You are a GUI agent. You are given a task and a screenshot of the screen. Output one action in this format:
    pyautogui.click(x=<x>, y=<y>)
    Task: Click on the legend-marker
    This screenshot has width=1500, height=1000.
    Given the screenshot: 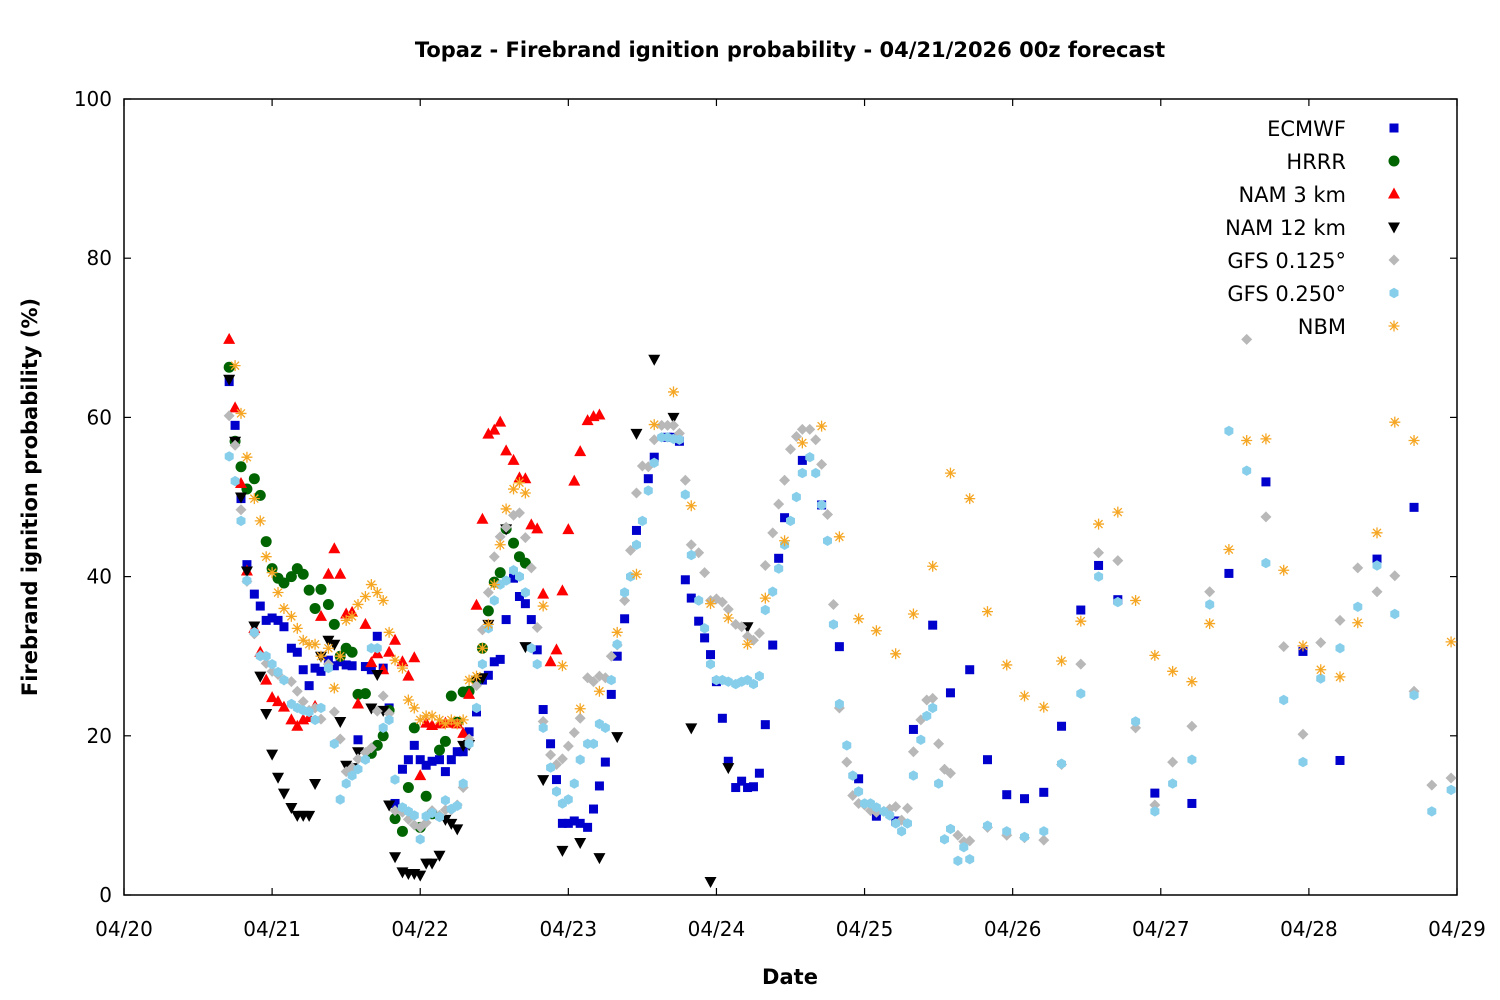 What is the action you would take?
    pyautogui.click(x=1394, y=260)
    